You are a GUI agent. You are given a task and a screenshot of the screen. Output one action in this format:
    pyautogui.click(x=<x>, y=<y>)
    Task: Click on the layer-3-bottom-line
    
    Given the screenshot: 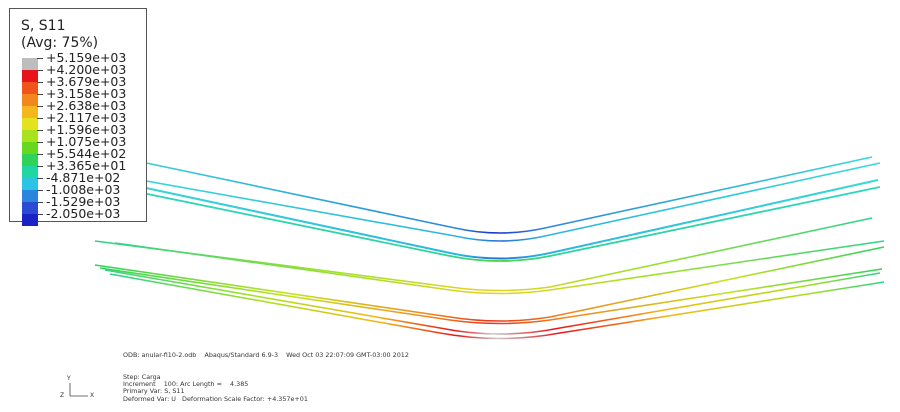 What is the action you would take?
    pyautogui.click(x=499, y=267)
    